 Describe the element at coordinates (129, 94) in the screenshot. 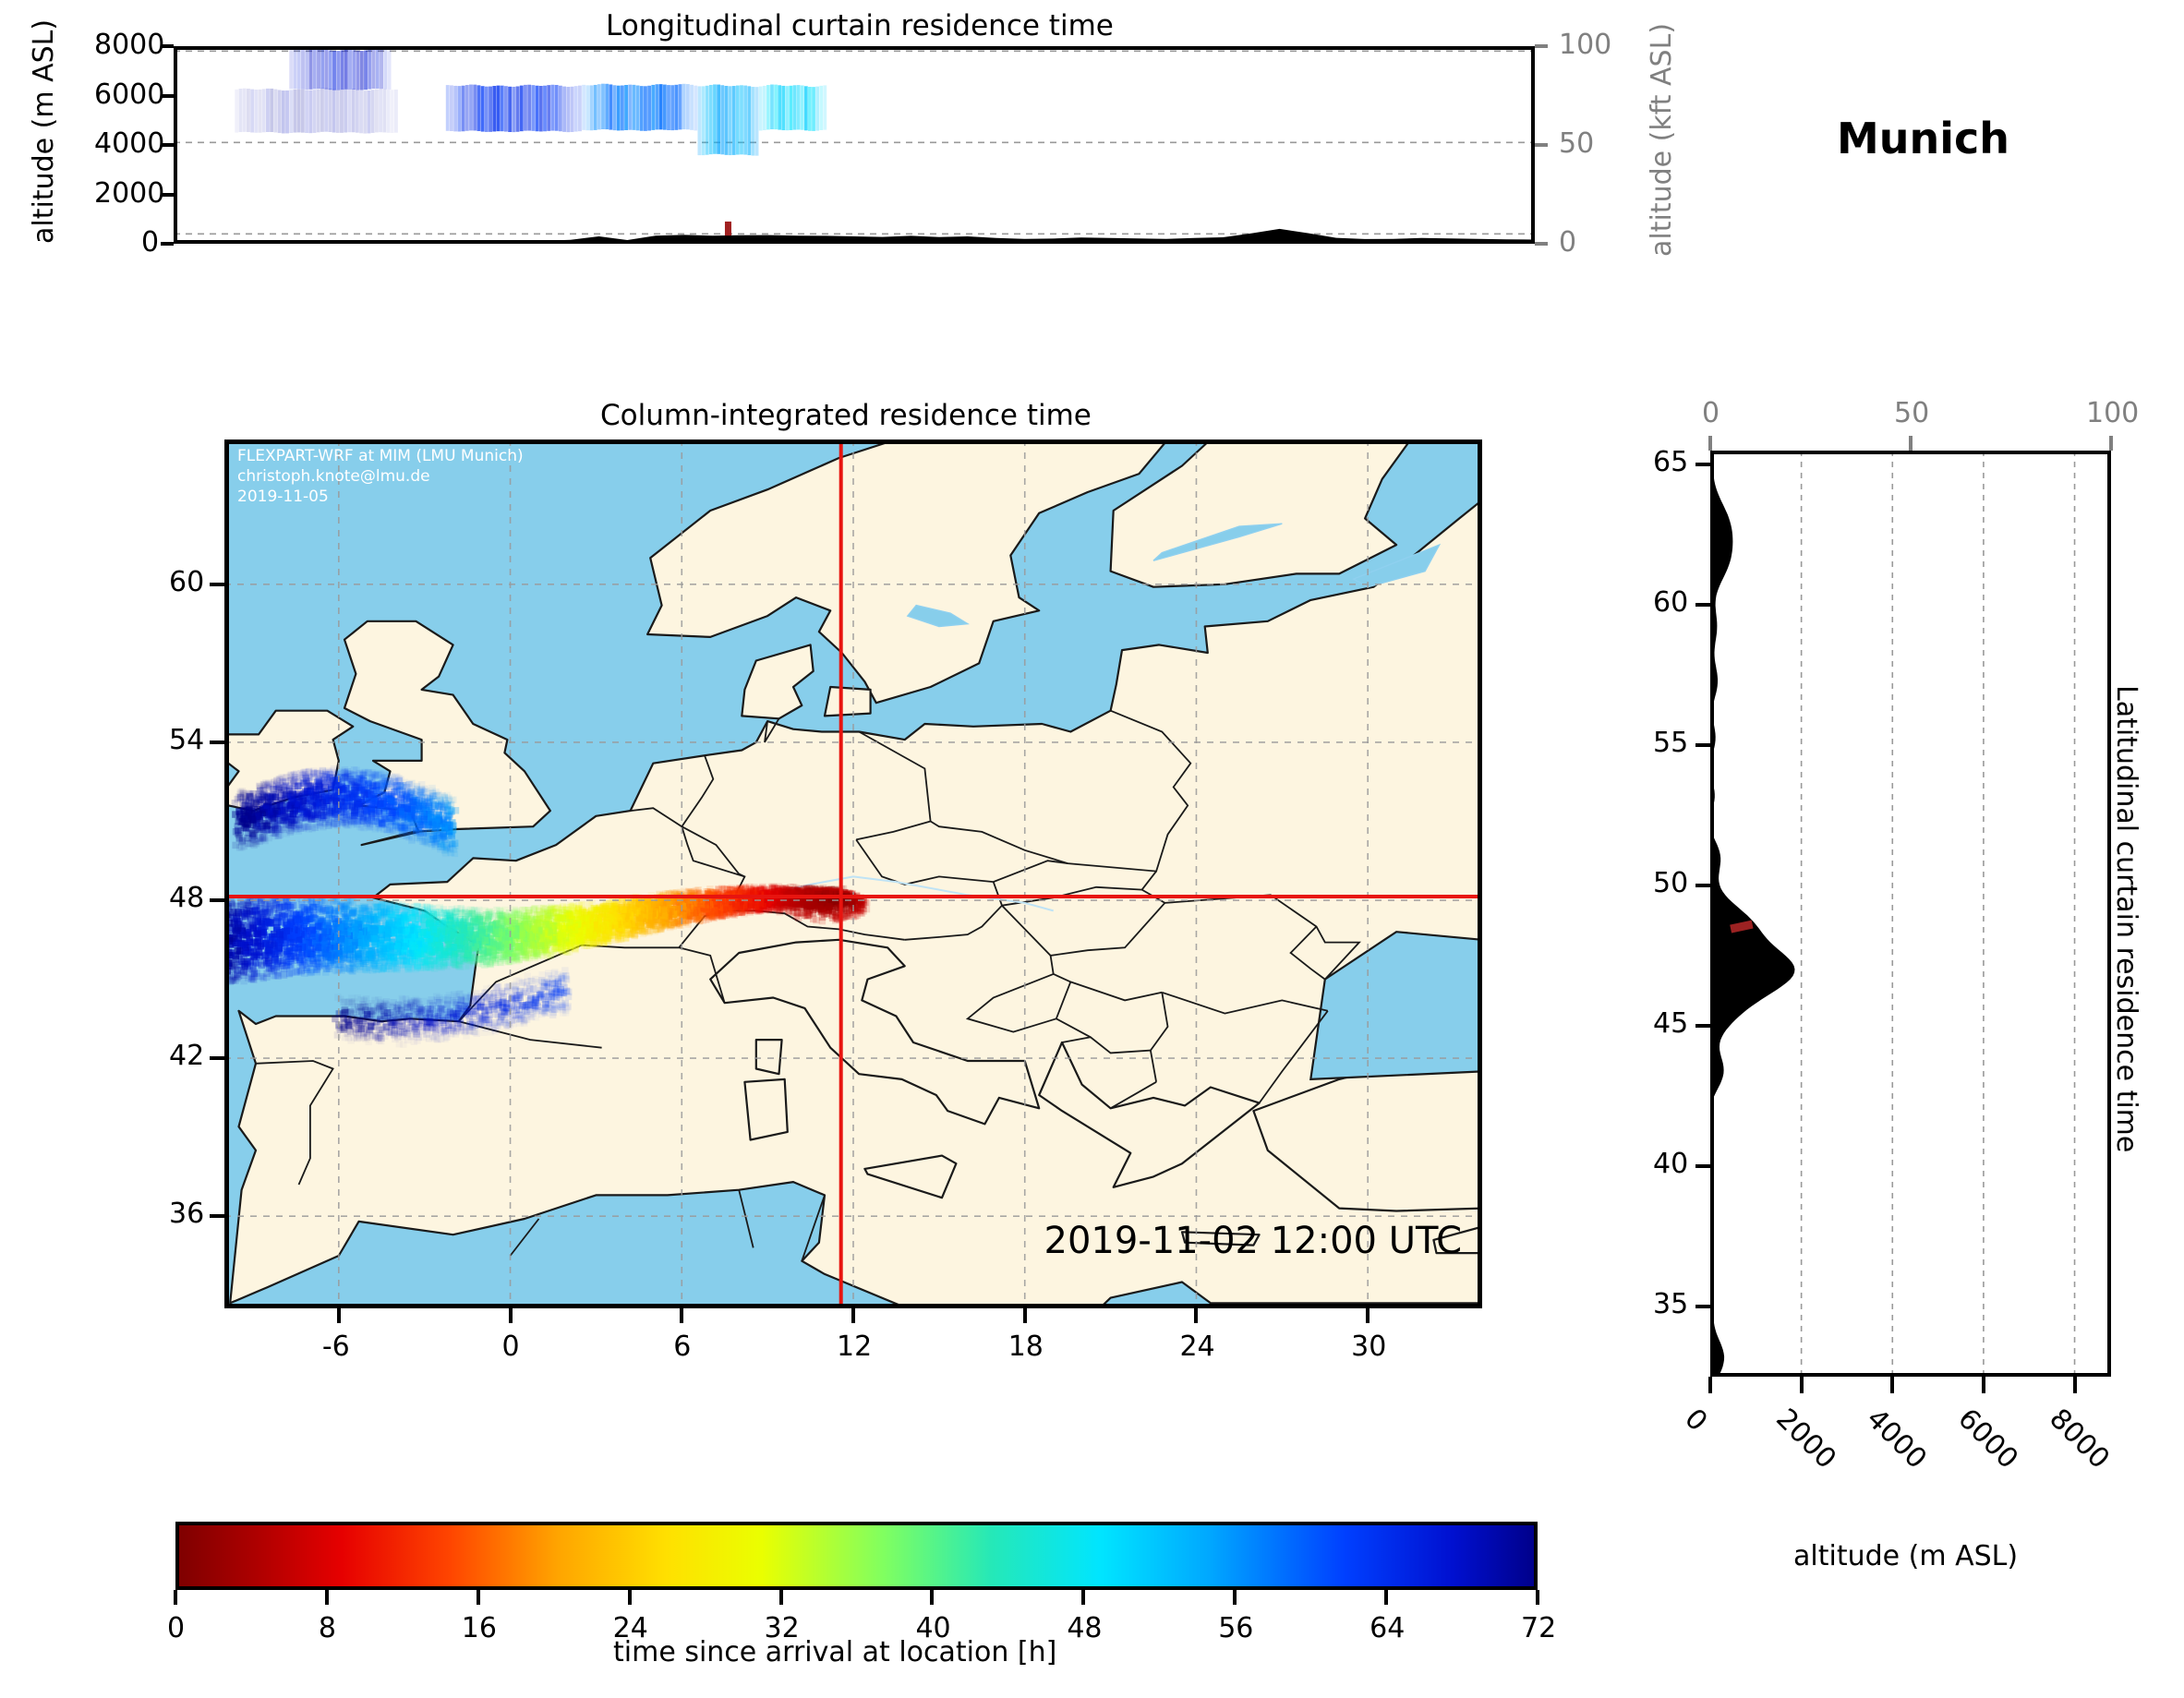

I see `curtain-ytick-6000: 6000` at that location.